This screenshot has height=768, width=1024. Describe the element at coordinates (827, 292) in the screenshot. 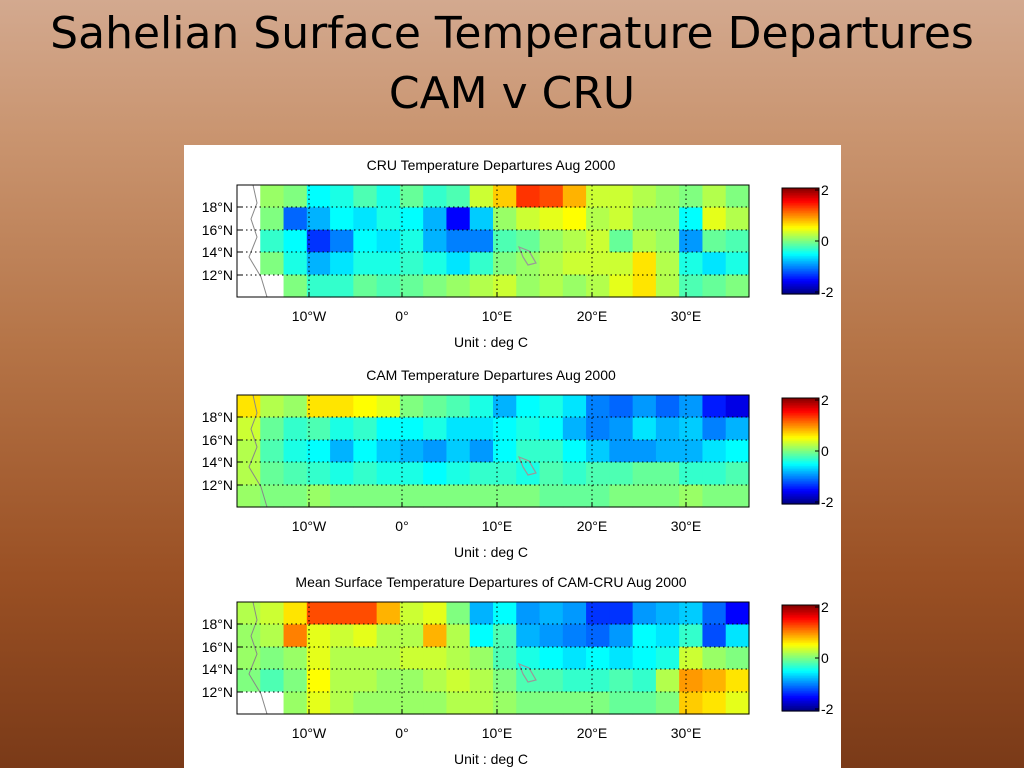

I see `colorbar-tick-label: -2` at that location.